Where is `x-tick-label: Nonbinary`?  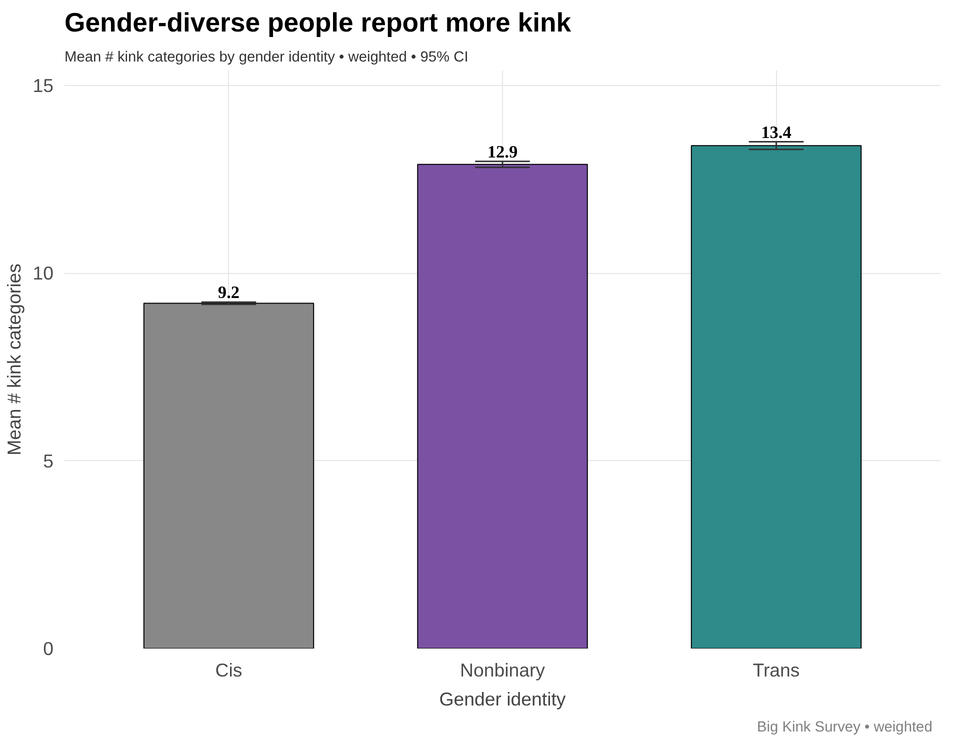
x-tick-label: Nonbinary is located at coordinates (503, 670).